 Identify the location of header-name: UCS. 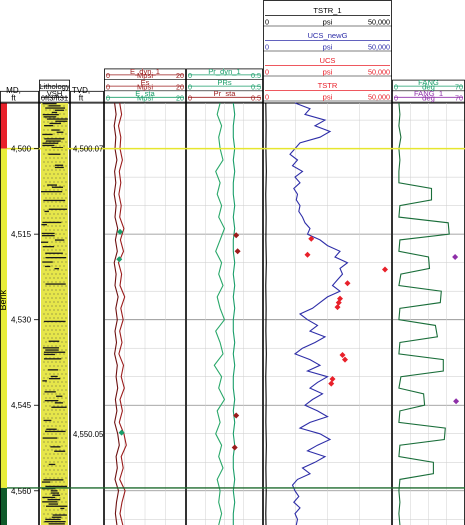
(327, 60).